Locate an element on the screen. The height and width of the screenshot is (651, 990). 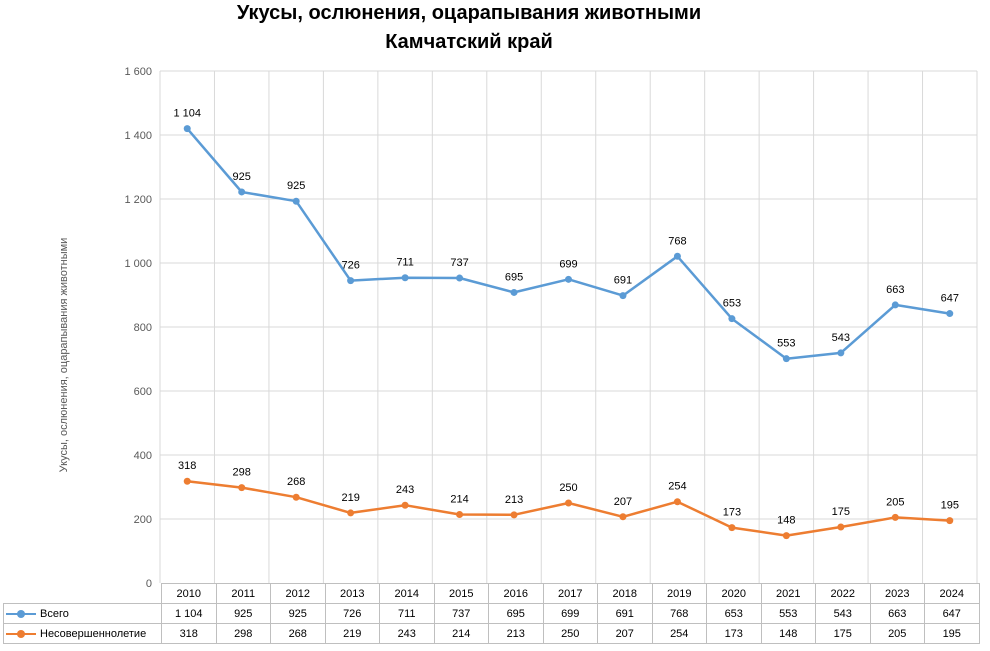
table-cell: 925 is located at coordinates (298, 613).